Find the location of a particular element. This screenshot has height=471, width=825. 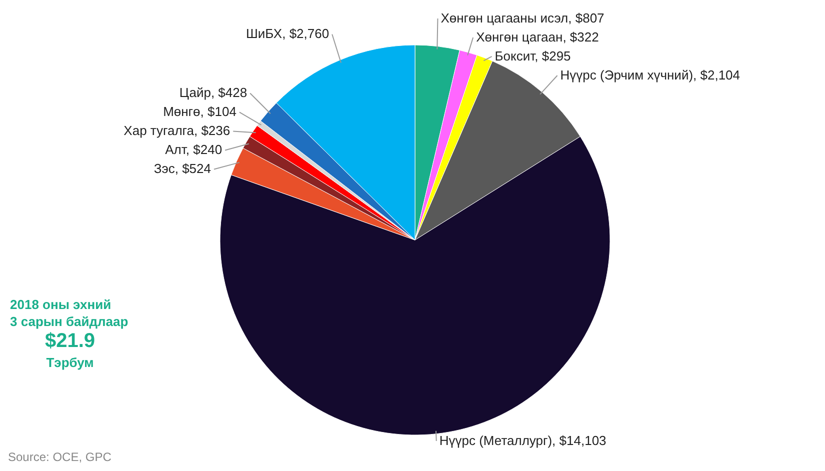

slice-label: Нүүрс (Эрчим хүчний), $2,104 is located at coordinates (650, 74).